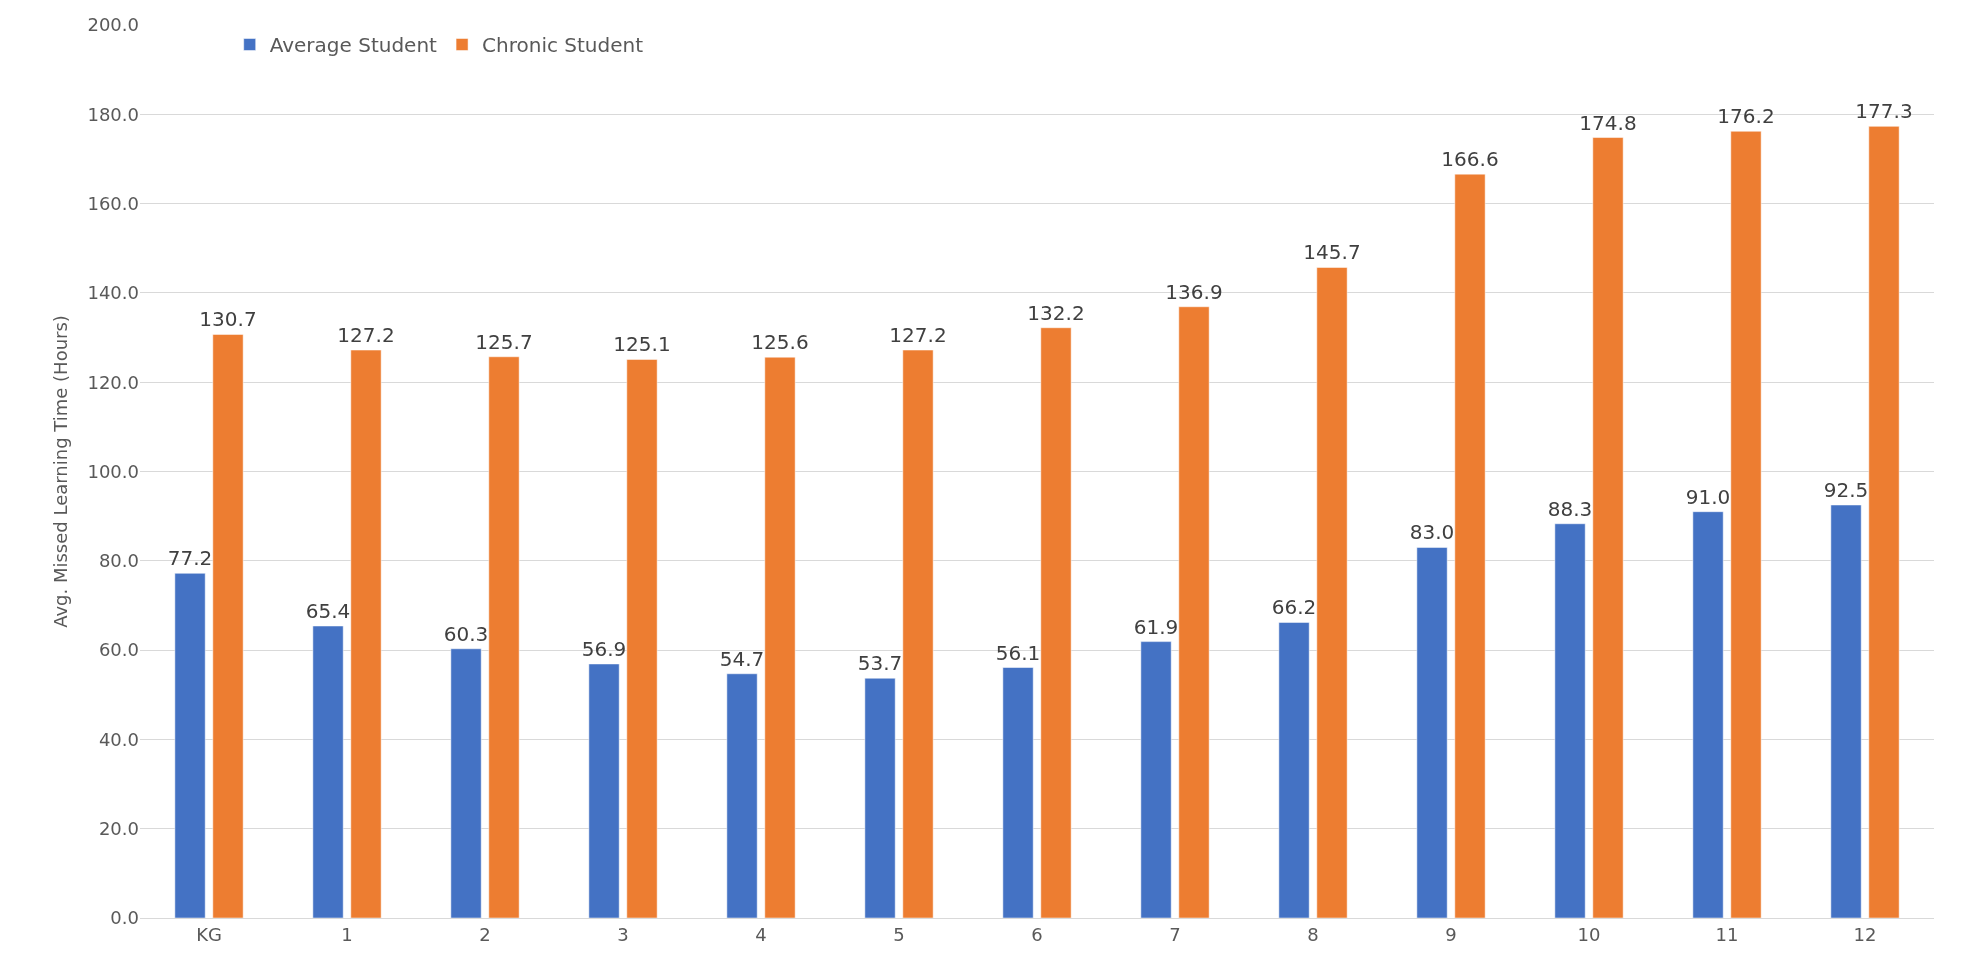  Describe the element at coordinates (742, 658) in the screenshot. I see `data-label: 54.7` at that location.